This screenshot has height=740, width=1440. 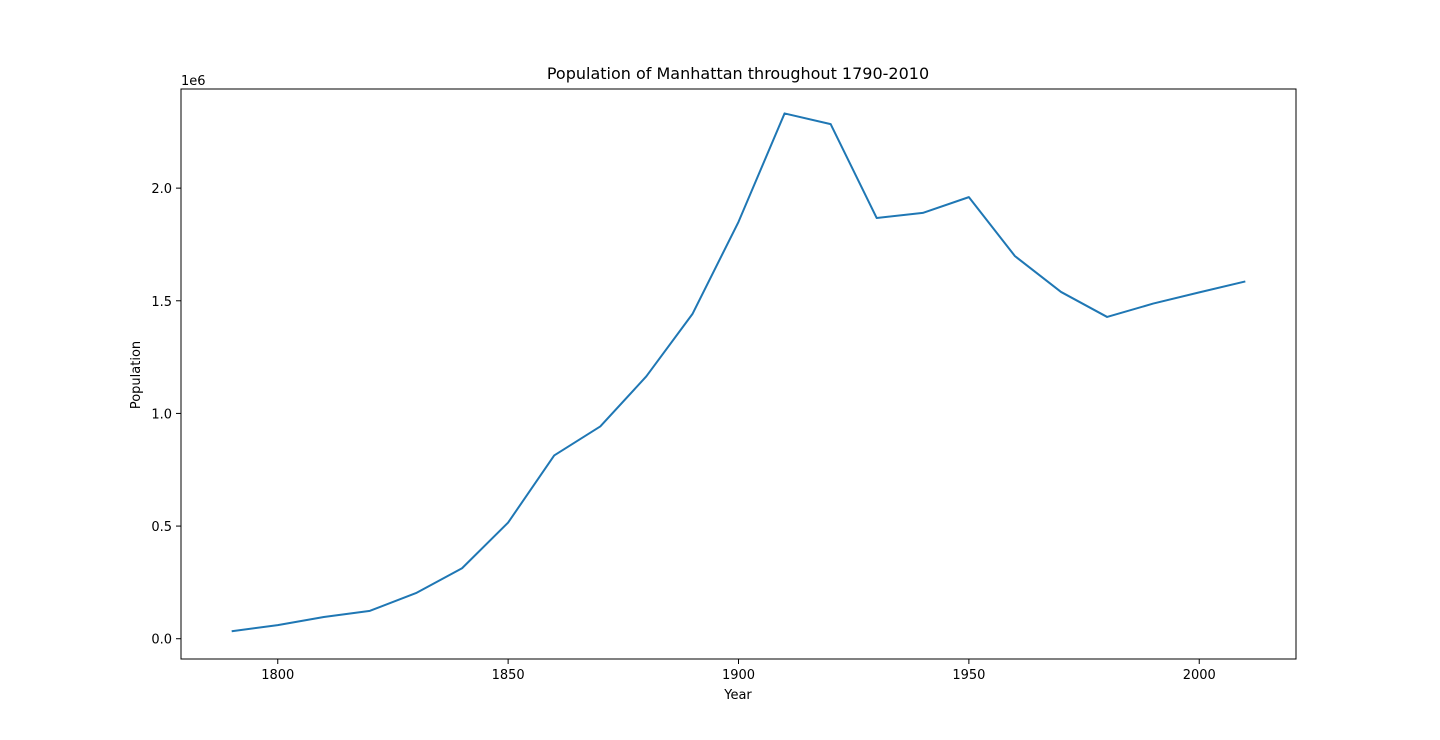 What do you see at coordinates (1199, 675) in the screenshot?
I see `x-tick-label: 2000` at bounding box center [1199, 675].